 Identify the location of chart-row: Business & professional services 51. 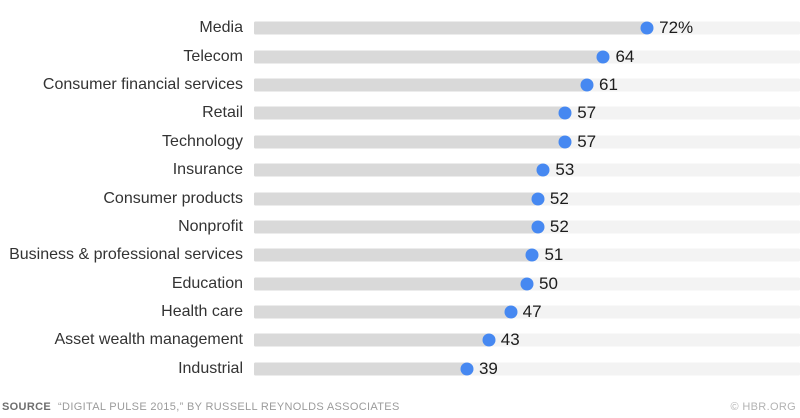
(400, 255).